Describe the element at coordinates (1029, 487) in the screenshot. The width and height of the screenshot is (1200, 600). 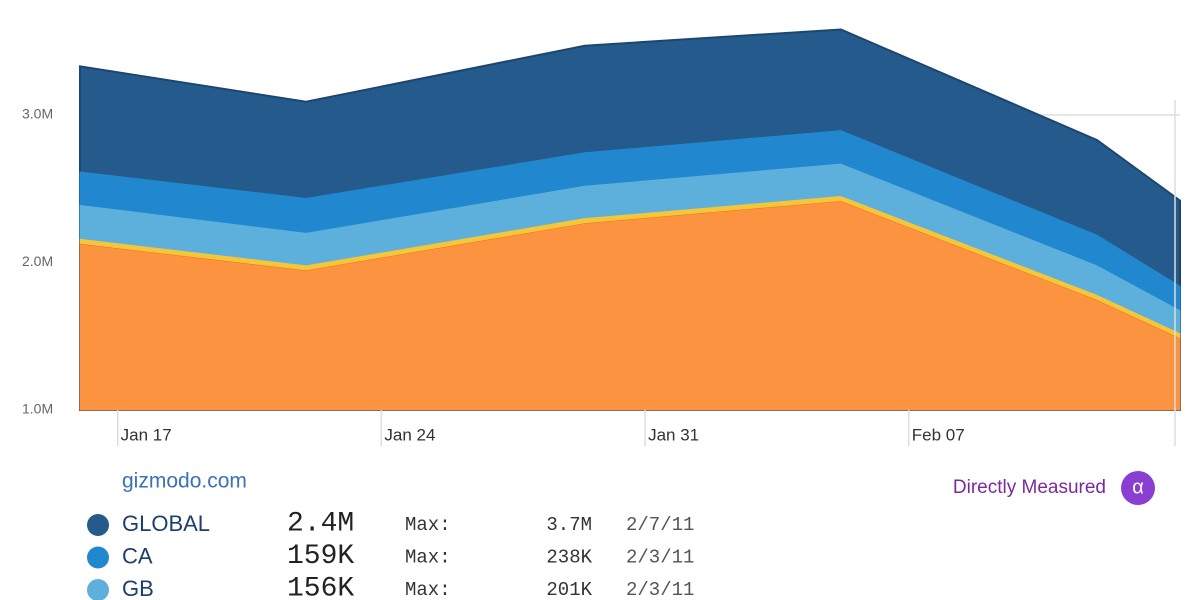
I see `badge-label: Directly Measured` at that location.